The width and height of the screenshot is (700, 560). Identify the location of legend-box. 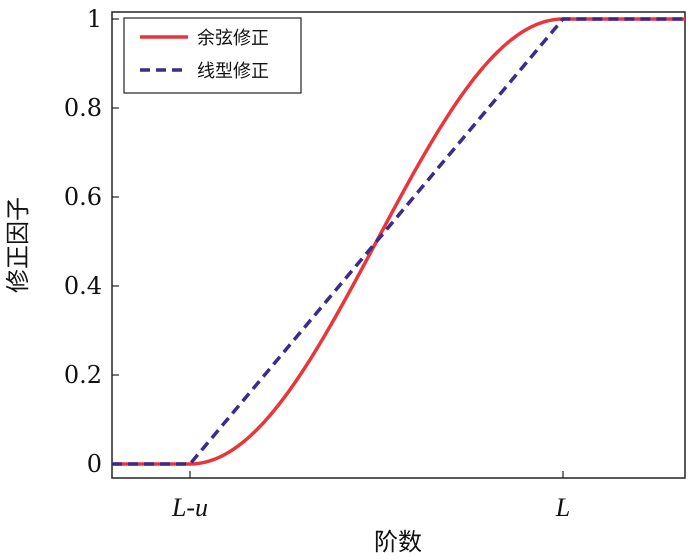
(212, 55).